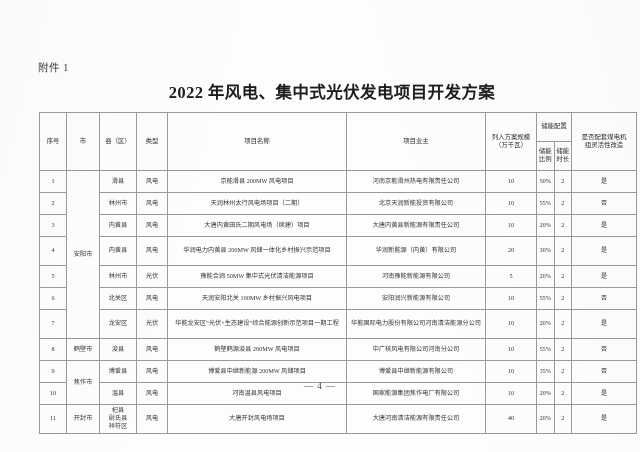 Image resolution: width=640 pixels, height=452 pixels. Describe the element at coordinates (511, 141) in the screenshot. I see `column-header-scale: 列入方案规模 （万千瓦）` at that location.